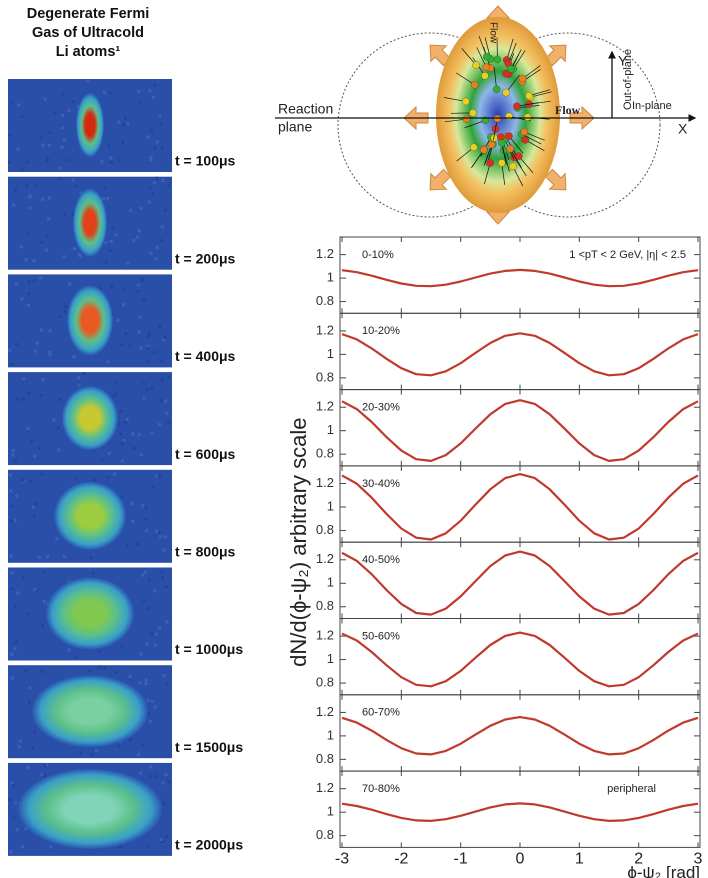 This screenshot has height=878, width=708. I want to click on diagram-label: Y, so click(623, 61).